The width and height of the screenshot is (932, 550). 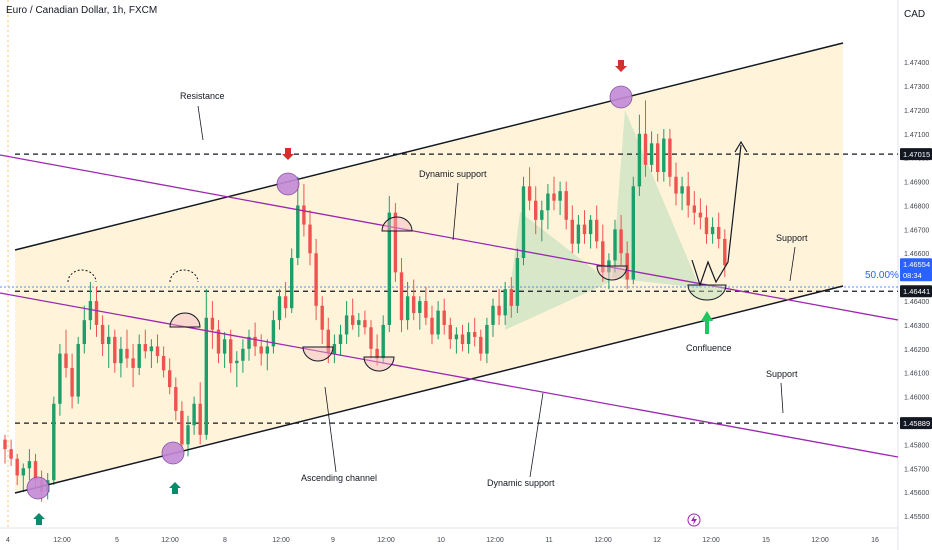 What do you see at coordinates (792, 238) in the screenshot?
I see `annotation-support-upper-label: Support` at bounding box center [792, 238].